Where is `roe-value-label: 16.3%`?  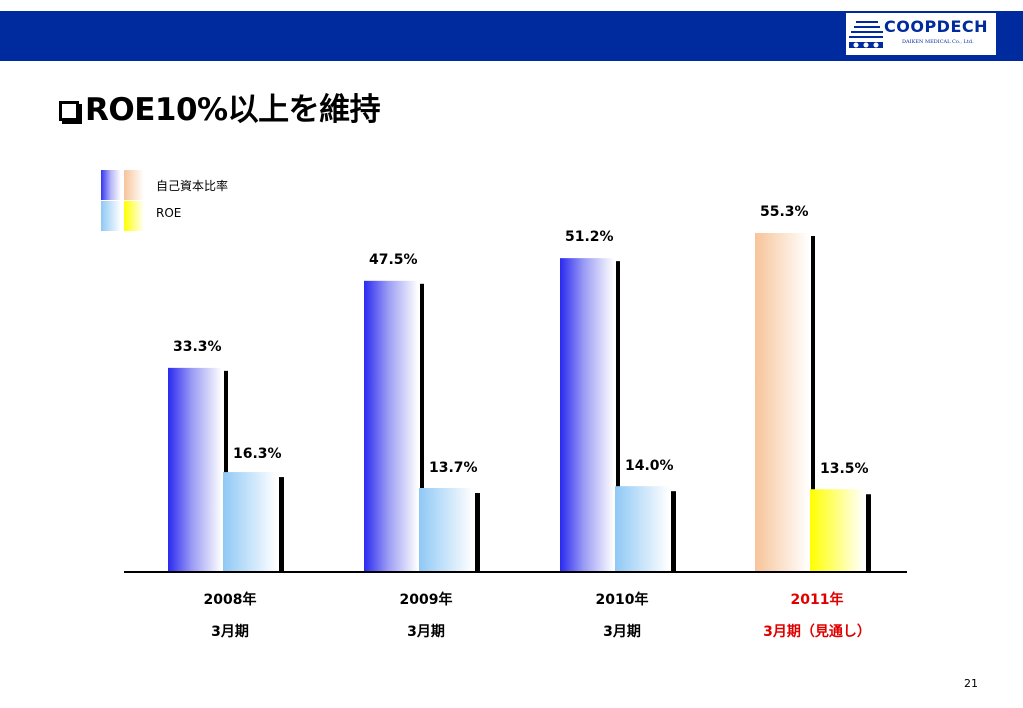
roe-value-label: 16.3% is located at coordinates (257, 454).